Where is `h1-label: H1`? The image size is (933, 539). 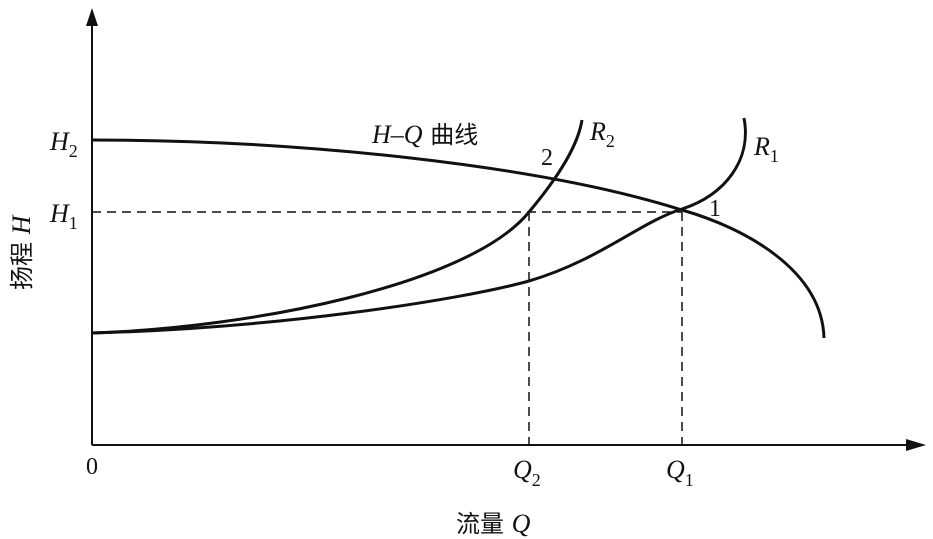 h1-label: H1 is located at coordinates (63, 216).